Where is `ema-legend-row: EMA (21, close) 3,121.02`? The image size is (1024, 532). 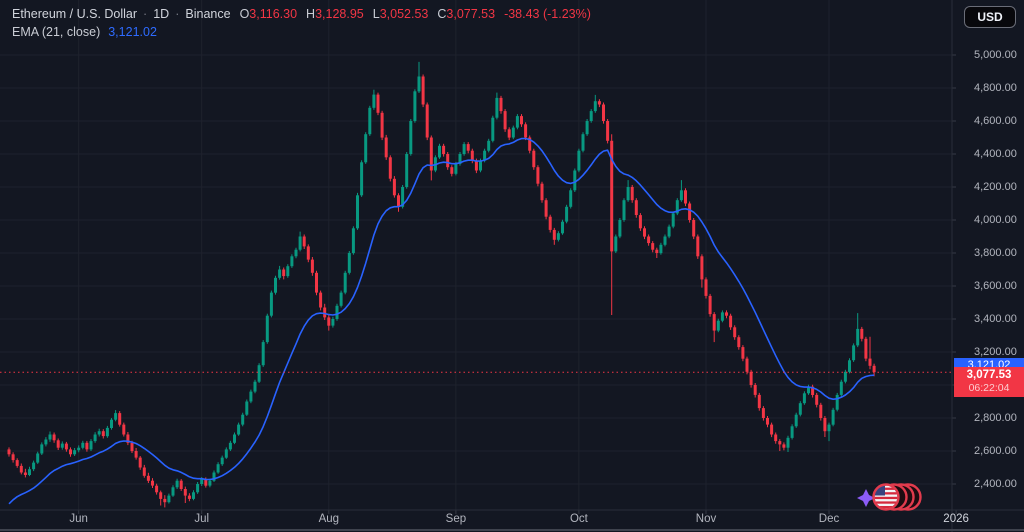
ema-legend-row: EMA (21, close) 3,121.02 is located at coordinates (301, 32).